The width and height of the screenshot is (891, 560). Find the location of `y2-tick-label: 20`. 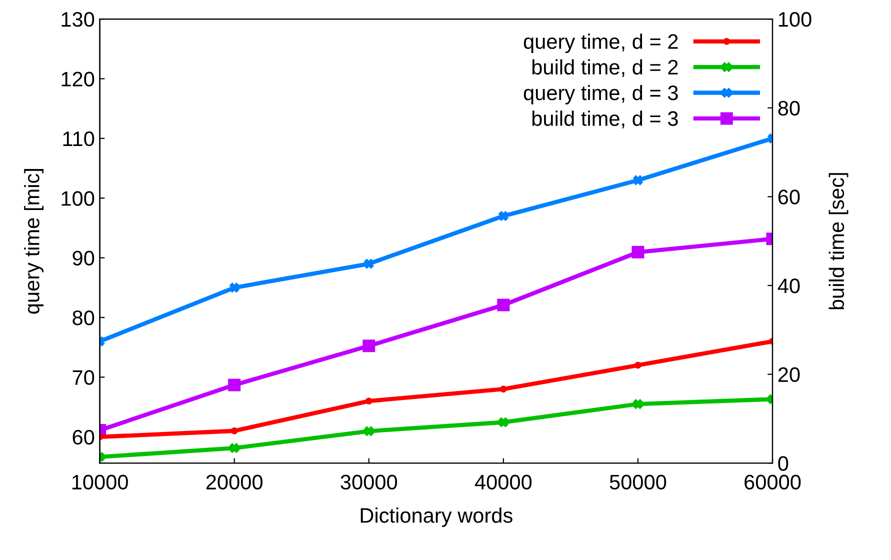

y2-tick-label: 20 is located at coordinates (789, 374).